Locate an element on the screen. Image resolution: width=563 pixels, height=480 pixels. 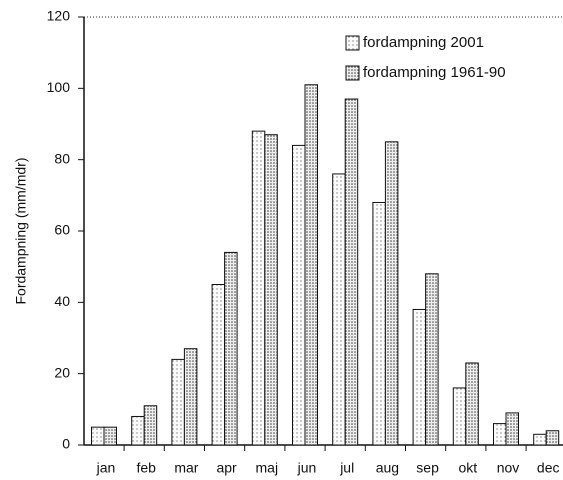
legend-label: fordampning 2001 is located at coordinates (423, 42).